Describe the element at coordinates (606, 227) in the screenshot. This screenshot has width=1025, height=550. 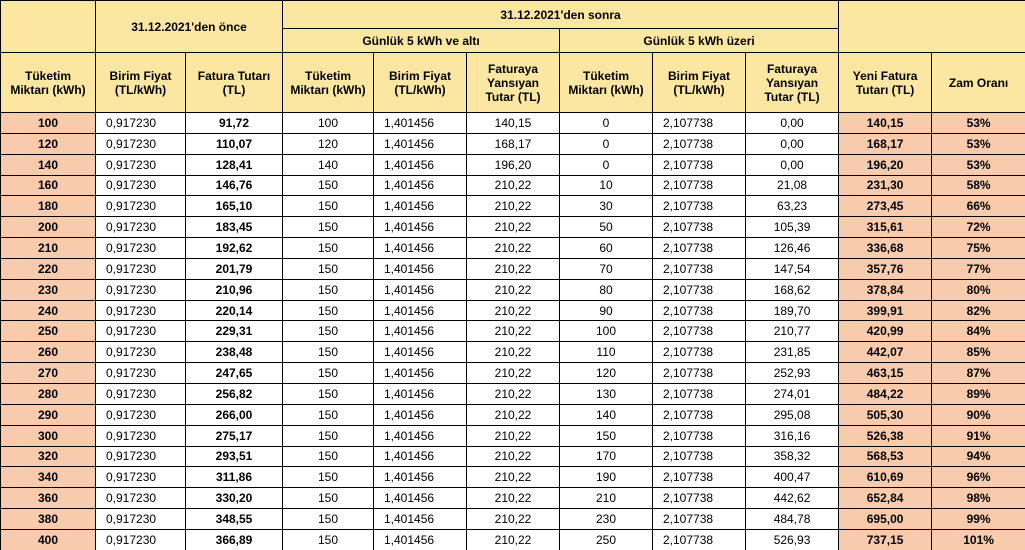
I see `cell: 50` at that location.